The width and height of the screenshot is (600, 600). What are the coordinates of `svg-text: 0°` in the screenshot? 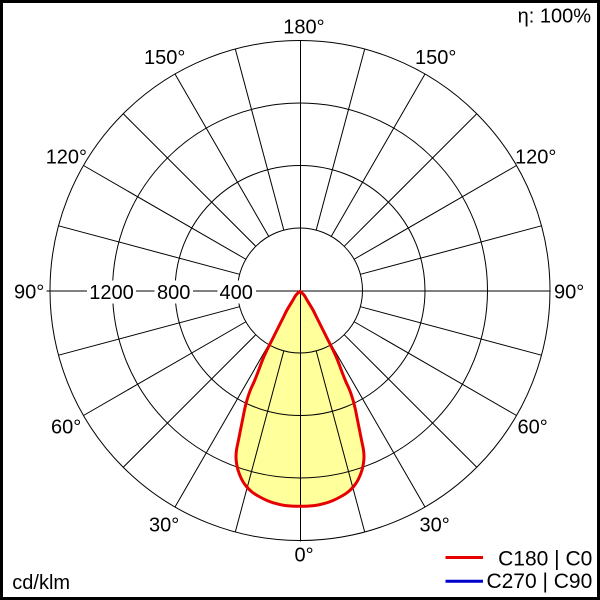 It's located at (304, 555).